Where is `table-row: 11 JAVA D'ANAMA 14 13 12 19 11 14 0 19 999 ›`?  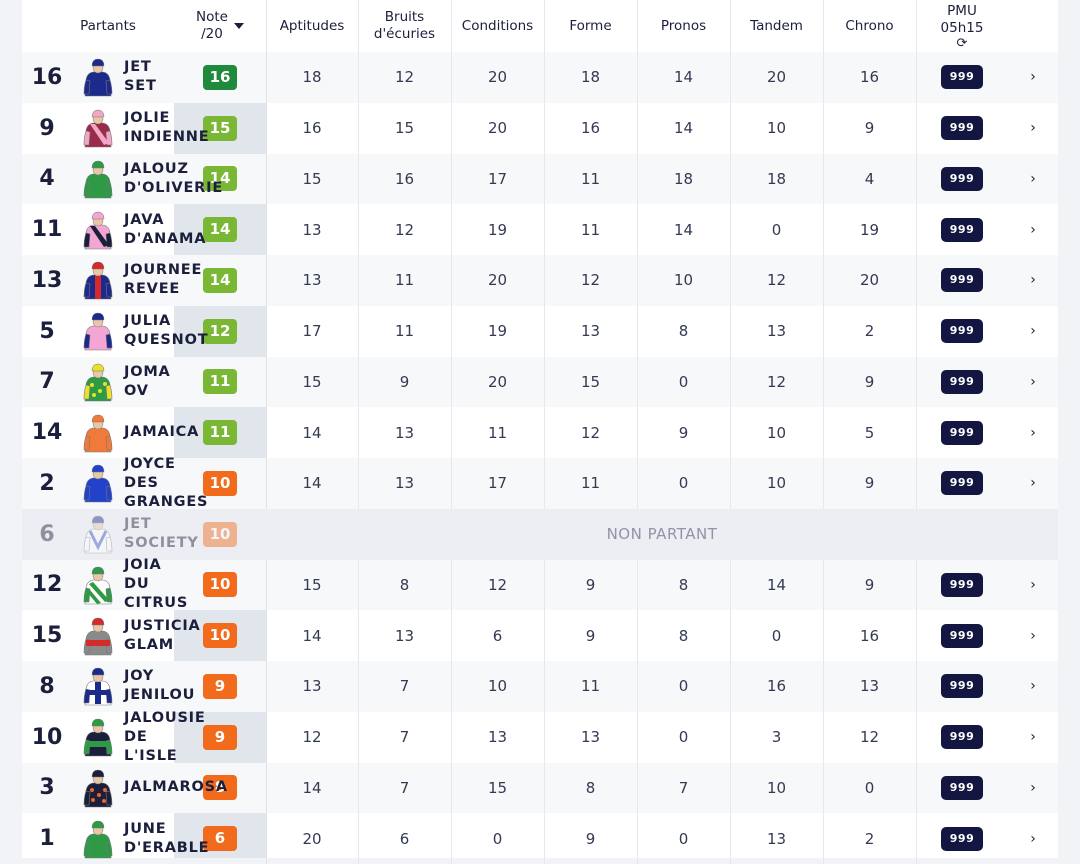 table-row: 11 JAVA D'ANAMA 14 13 12 19 11 14 0 19 999 › is located at coordinates (540, 229).